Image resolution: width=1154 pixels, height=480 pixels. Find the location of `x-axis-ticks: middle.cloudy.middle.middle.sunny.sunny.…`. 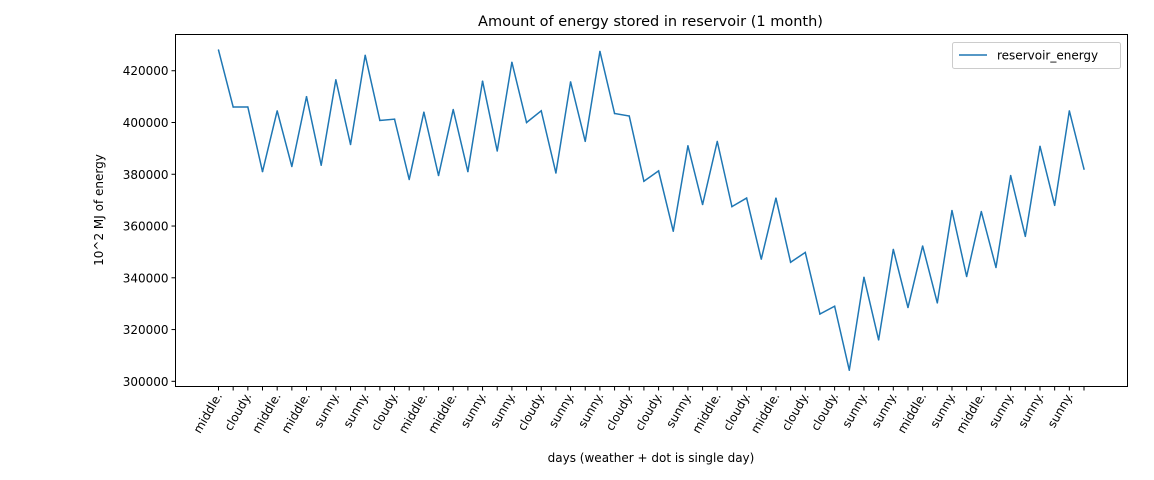

x-axis-ticks: middle.cloudy.middle.middle.sunny.sunny.… is located at coordinates (638, 411).